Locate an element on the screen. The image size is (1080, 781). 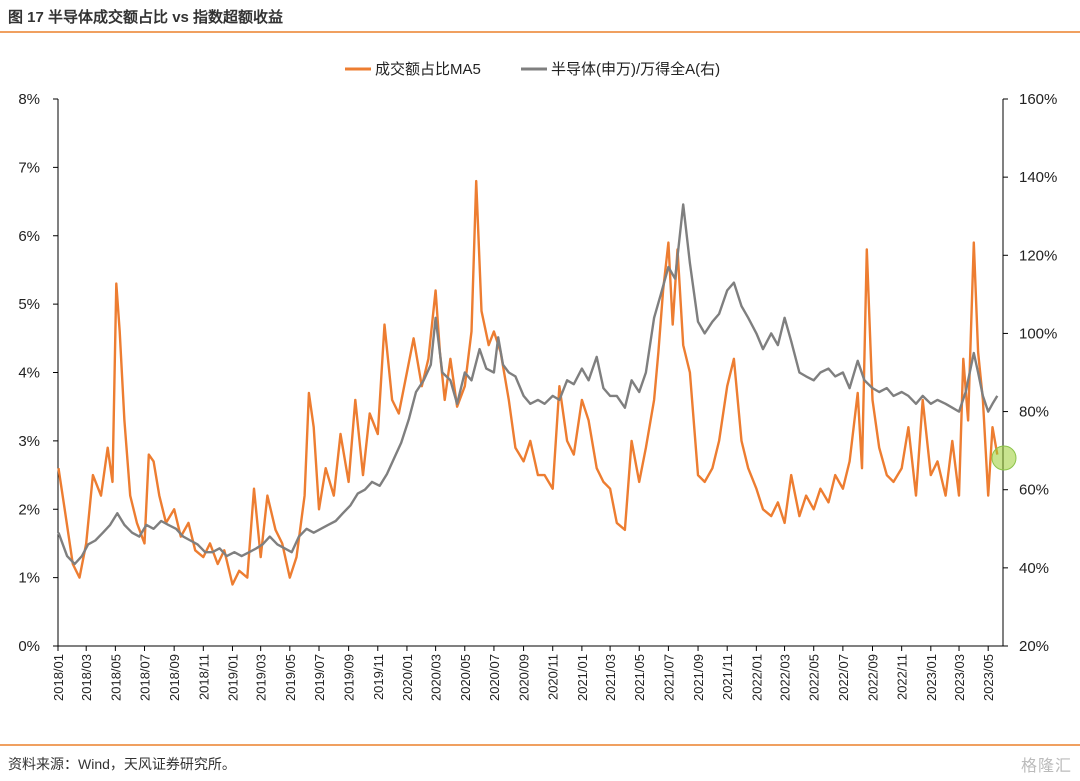
x-tick-label: 2021/01 is located at coordinates (582, 677).